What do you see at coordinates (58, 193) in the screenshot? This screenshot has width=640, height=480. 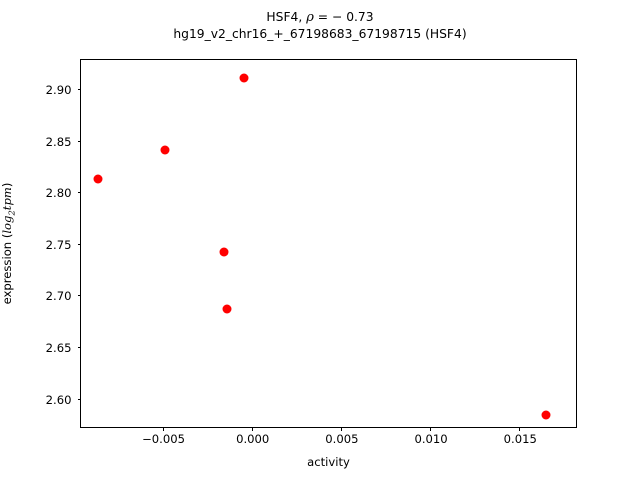 I see `y-axis-tick-label: 2.80` at bounding box center [58, 193].